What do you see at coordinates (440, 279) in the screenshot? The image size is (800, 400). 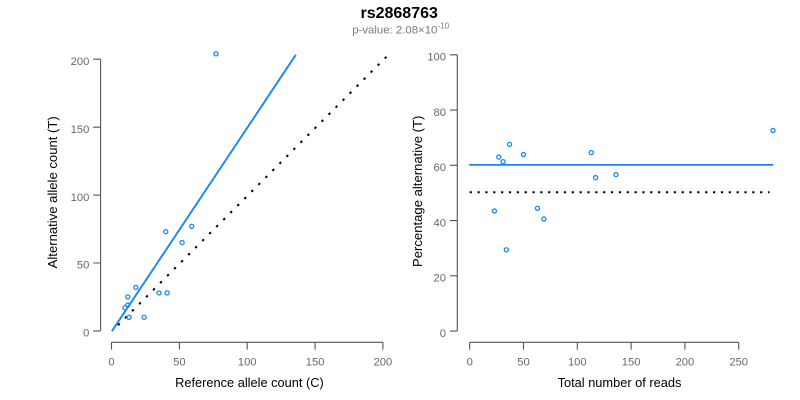 I see `svg-text: 20` at bounding box center [440, 279].